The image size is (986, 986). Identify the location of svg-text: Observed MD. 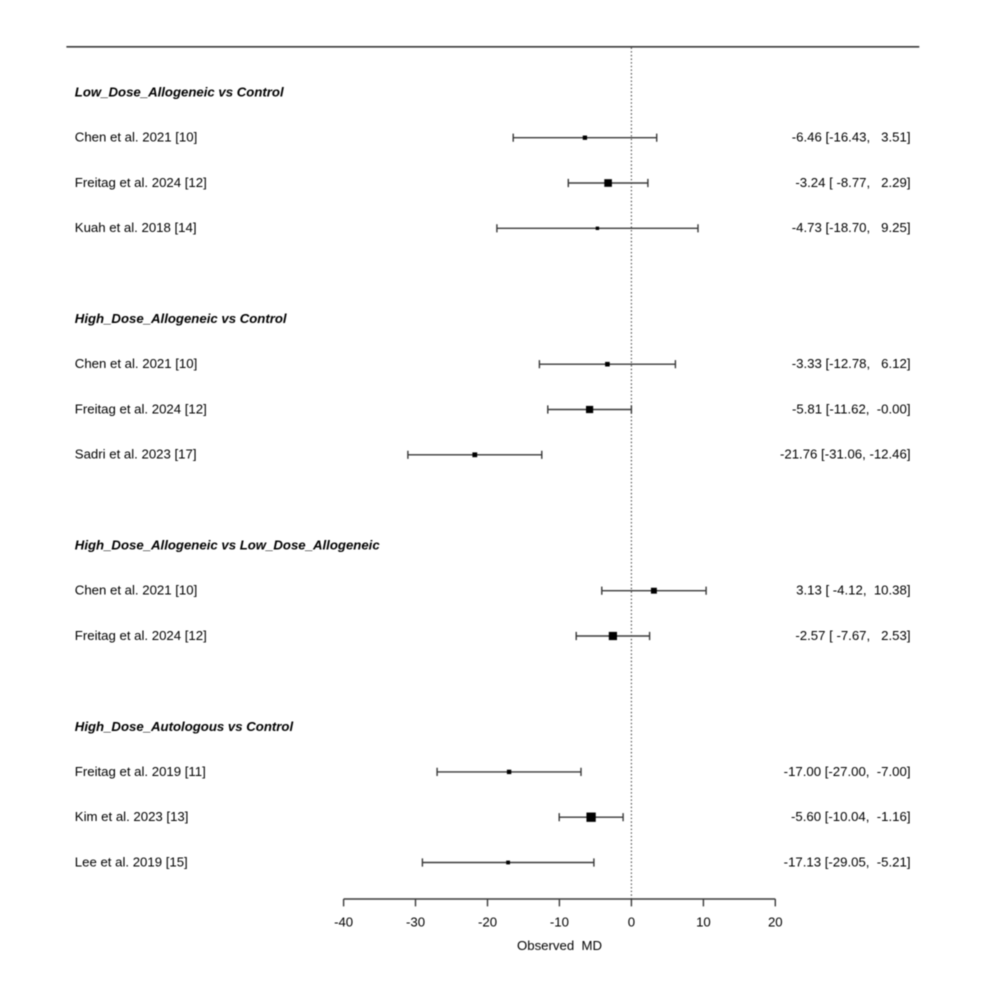
(559, 945).